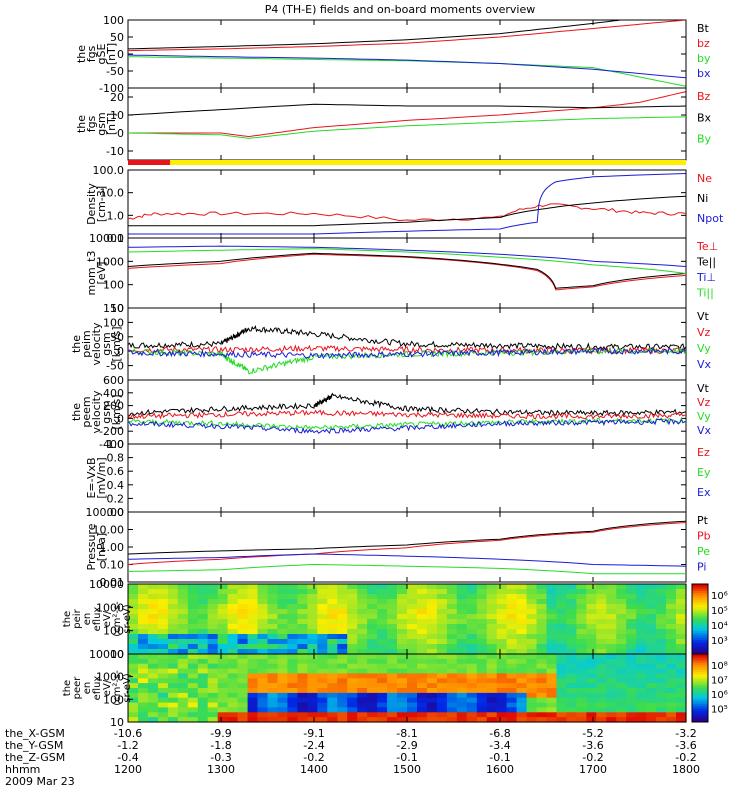 Image resolution: width=750 pixels, height=804 pixels. I want to click on series-line-Ne, so click(407, 212).